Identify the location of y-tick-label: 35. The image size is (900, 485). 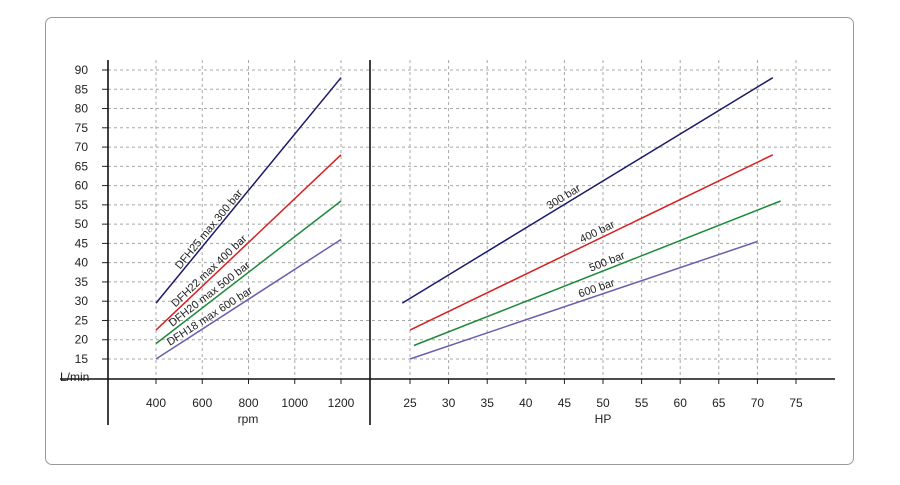
(82, 282).